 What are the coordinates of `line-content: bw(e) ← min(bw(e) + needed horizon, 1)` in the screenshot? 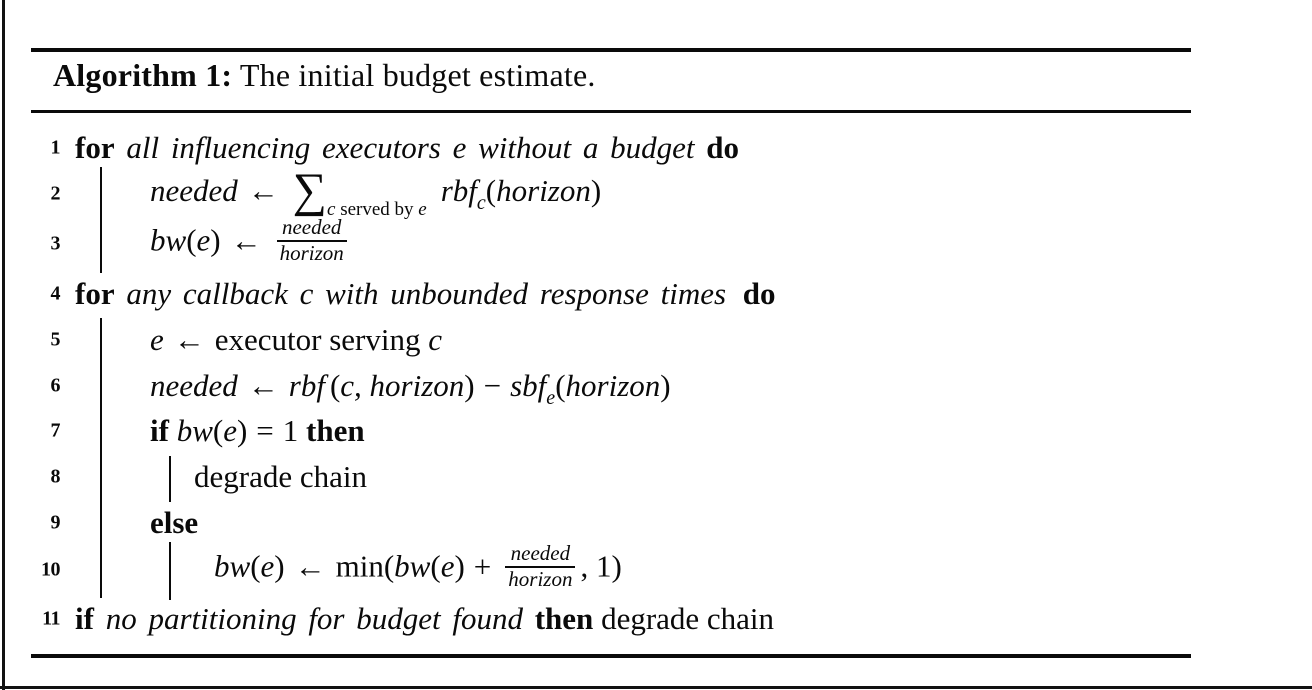 It's located at (418, 567).